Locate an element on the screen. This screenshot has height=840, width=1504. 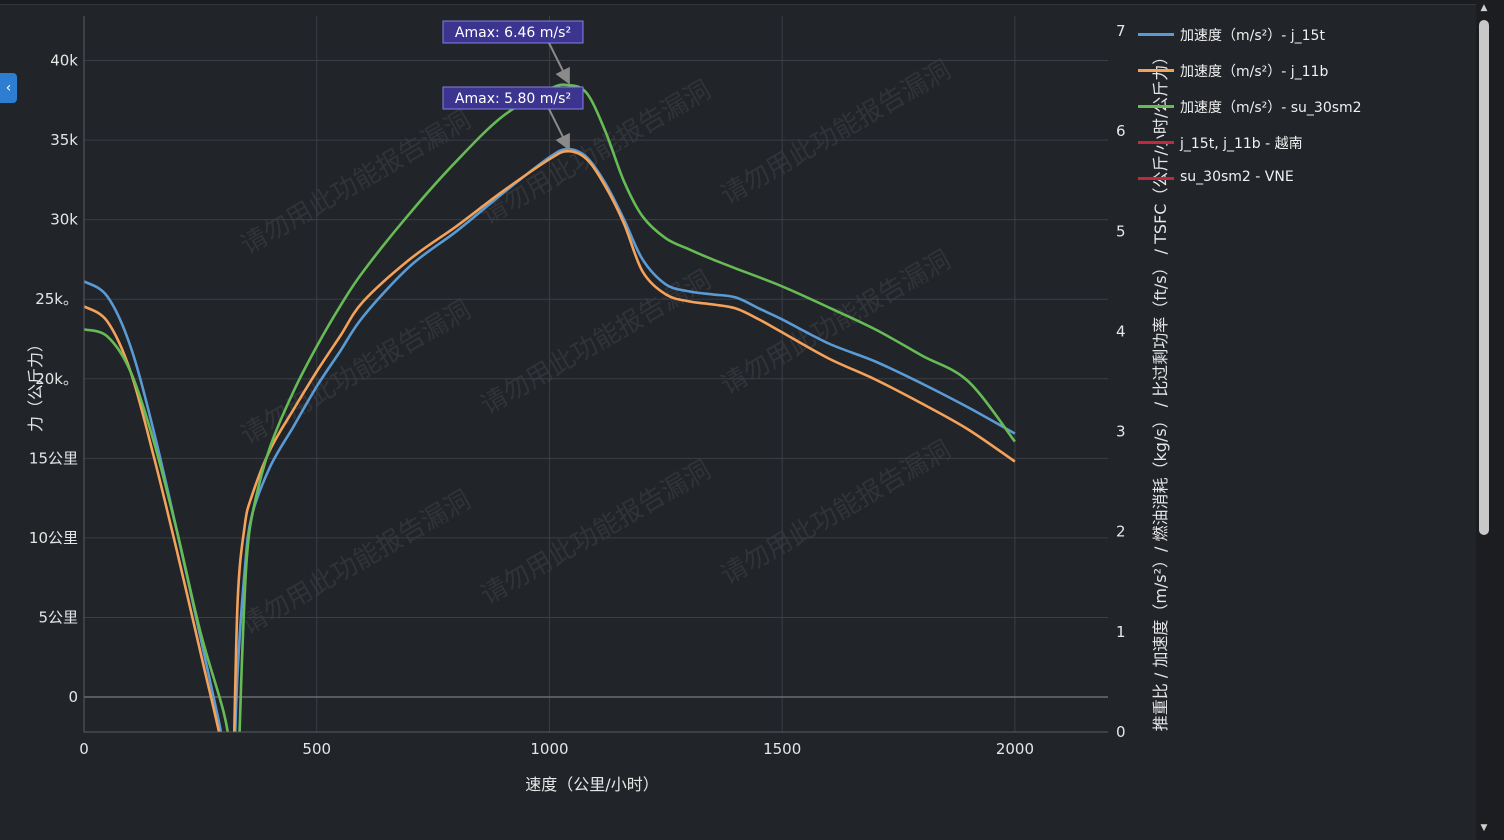
y2-tick-label: 3 is located at coordinates (1121, 432).